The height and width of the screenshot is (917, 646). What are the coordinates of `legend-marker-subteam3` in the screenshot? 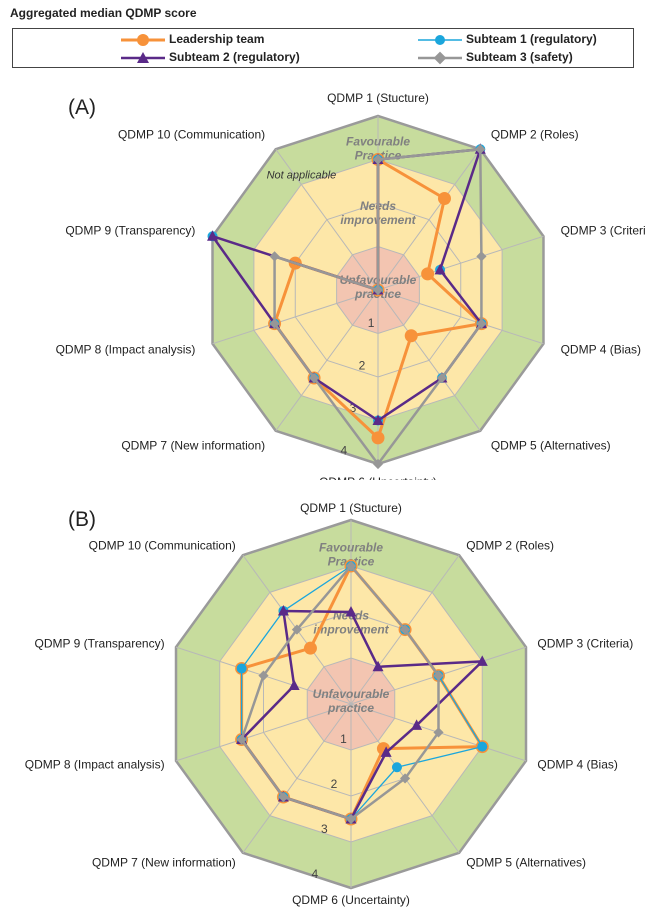 It's located at (440, 58).